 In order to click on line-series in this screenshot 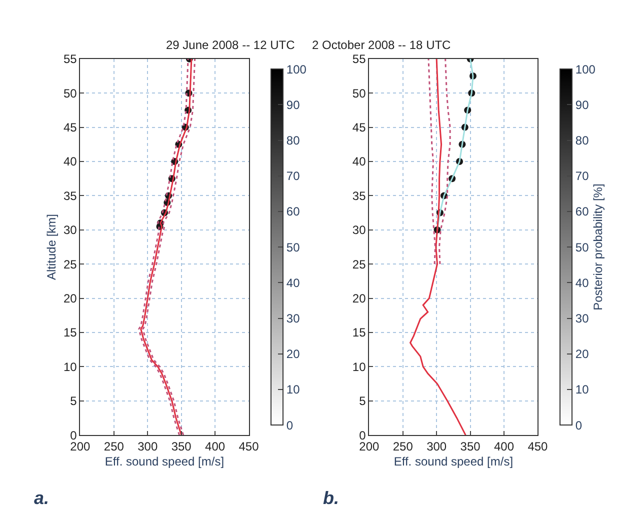, I will do `click(438, 247)`.